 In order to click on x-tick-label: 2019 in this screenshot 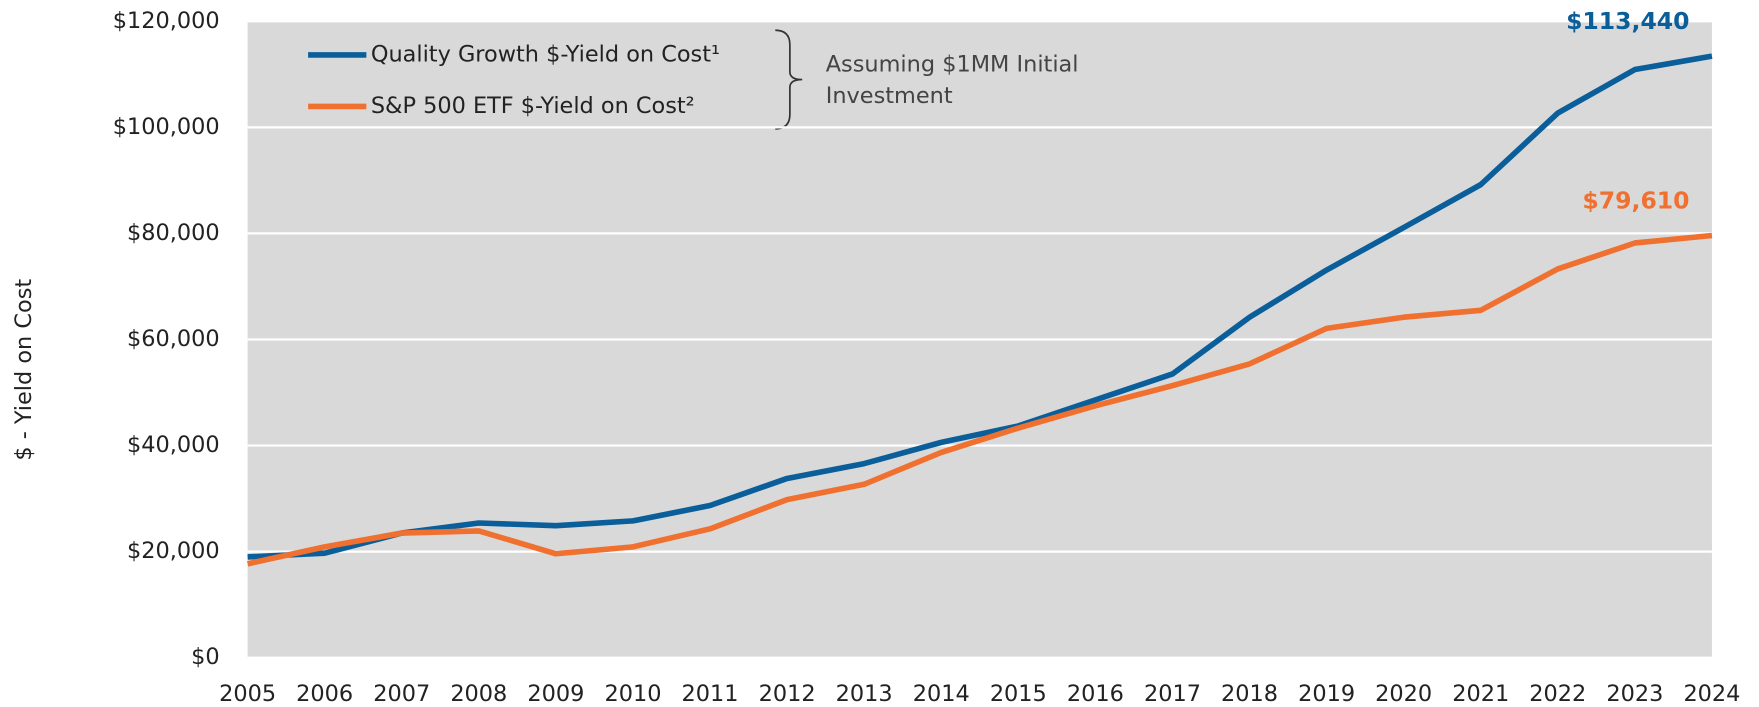, I will do `click(1326, 694)`.